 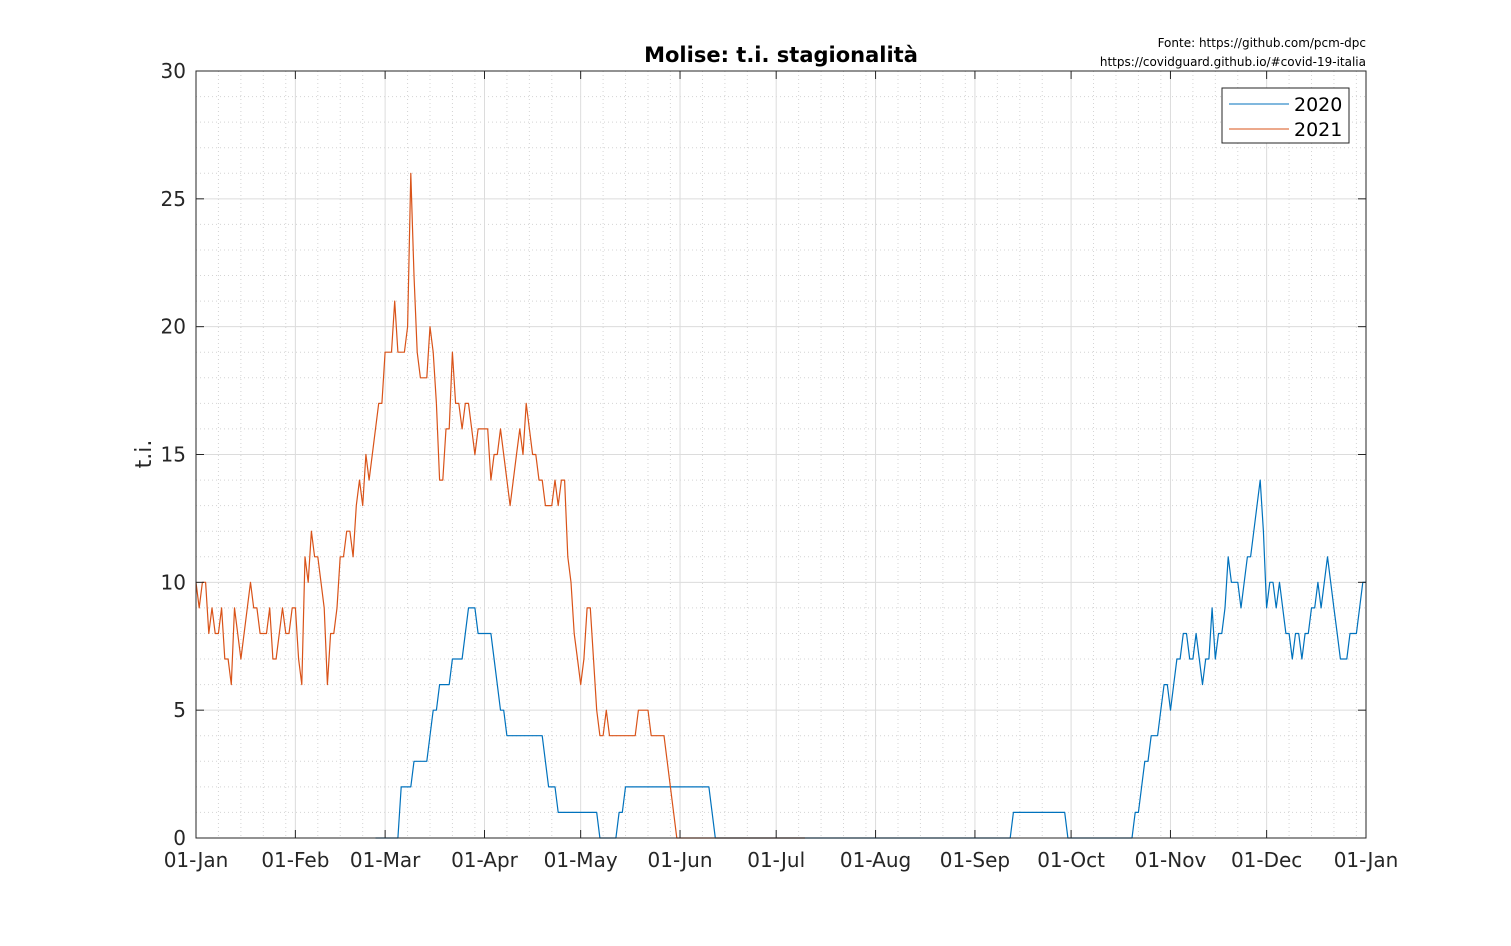 What do you see at coordinates (385, 860) in the screenshot?
I see `x-tick-label: 01-Mar` at bounding box center [385, 860].